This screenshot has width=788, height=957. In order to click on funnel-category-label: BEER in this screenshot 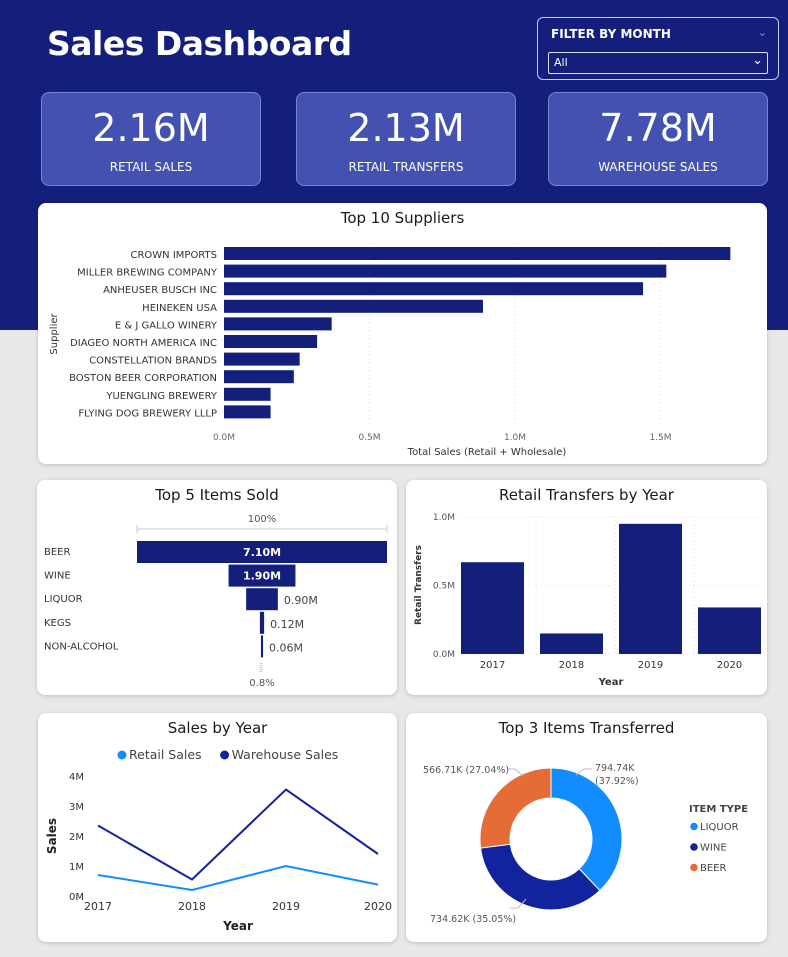, I will do `click(57, 552)`.